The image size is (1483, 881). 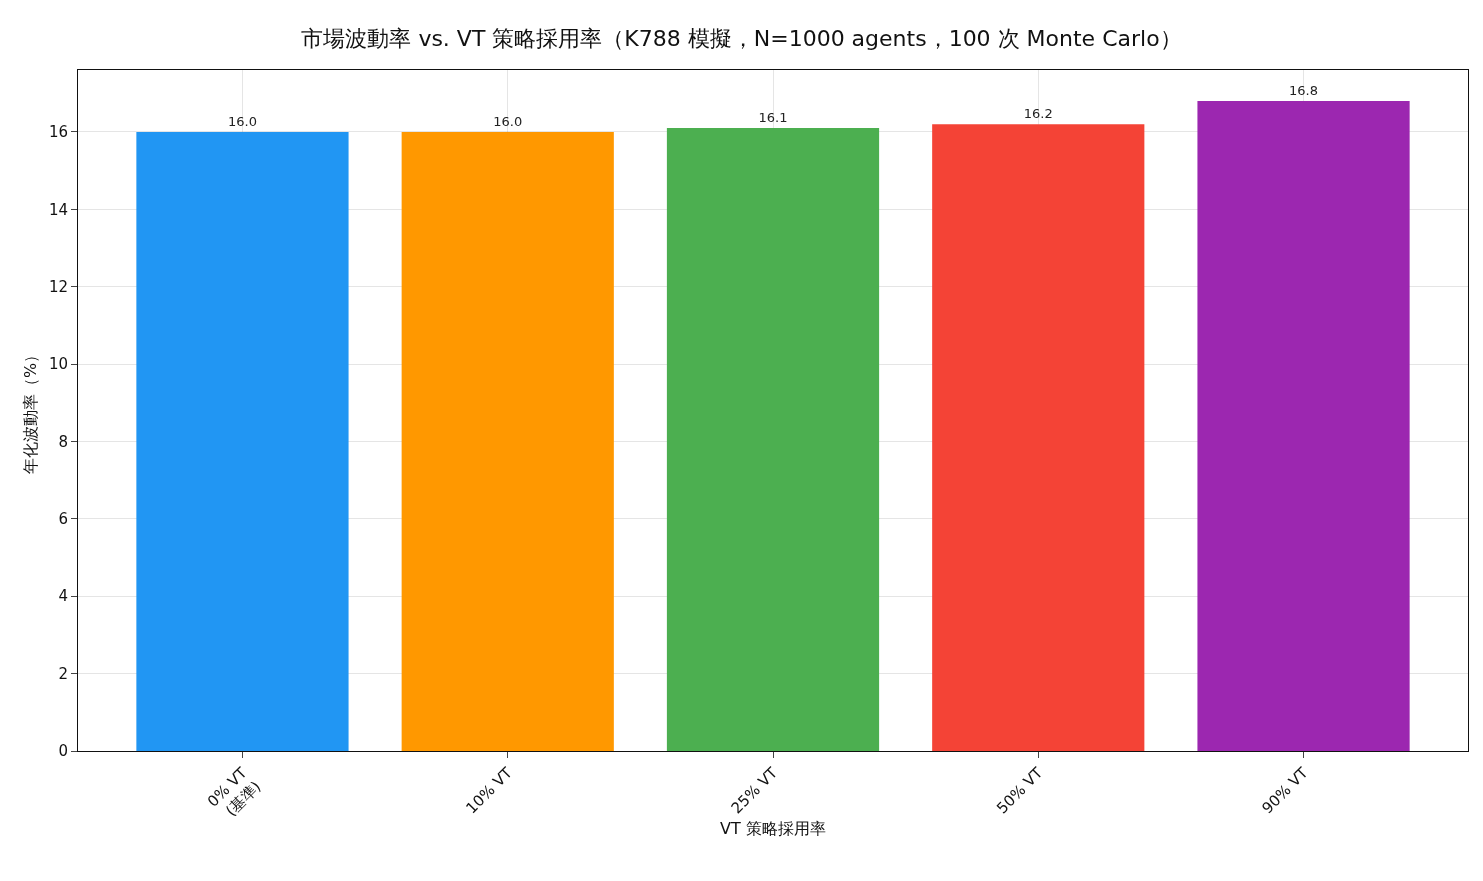 What do you see at coordinates (30, 410) in the screenshot?
I see `y-axis-title: 年化波動率（%）` at bounding box center [30, 410].